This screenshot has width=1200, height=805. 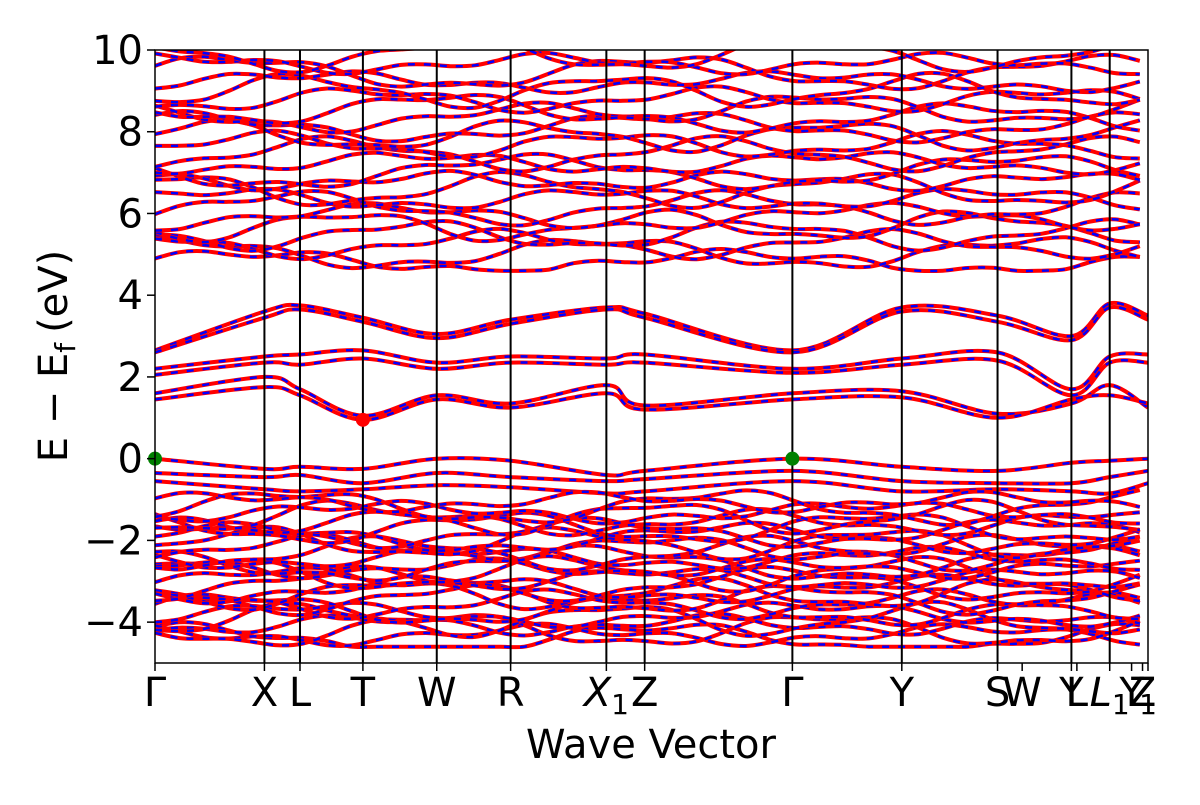 I want to click on band-lower-valence-7-dashed, so click(x=647, y=604).